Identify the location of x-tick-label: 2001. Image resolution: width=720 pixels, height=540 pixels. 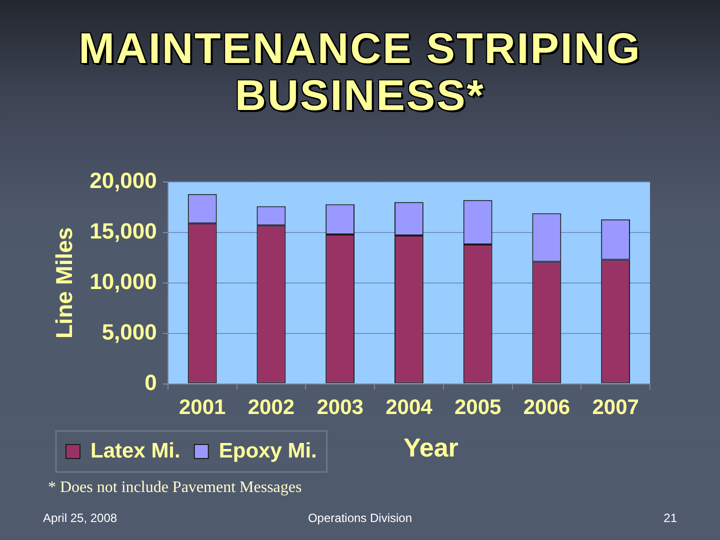
(202, 408).